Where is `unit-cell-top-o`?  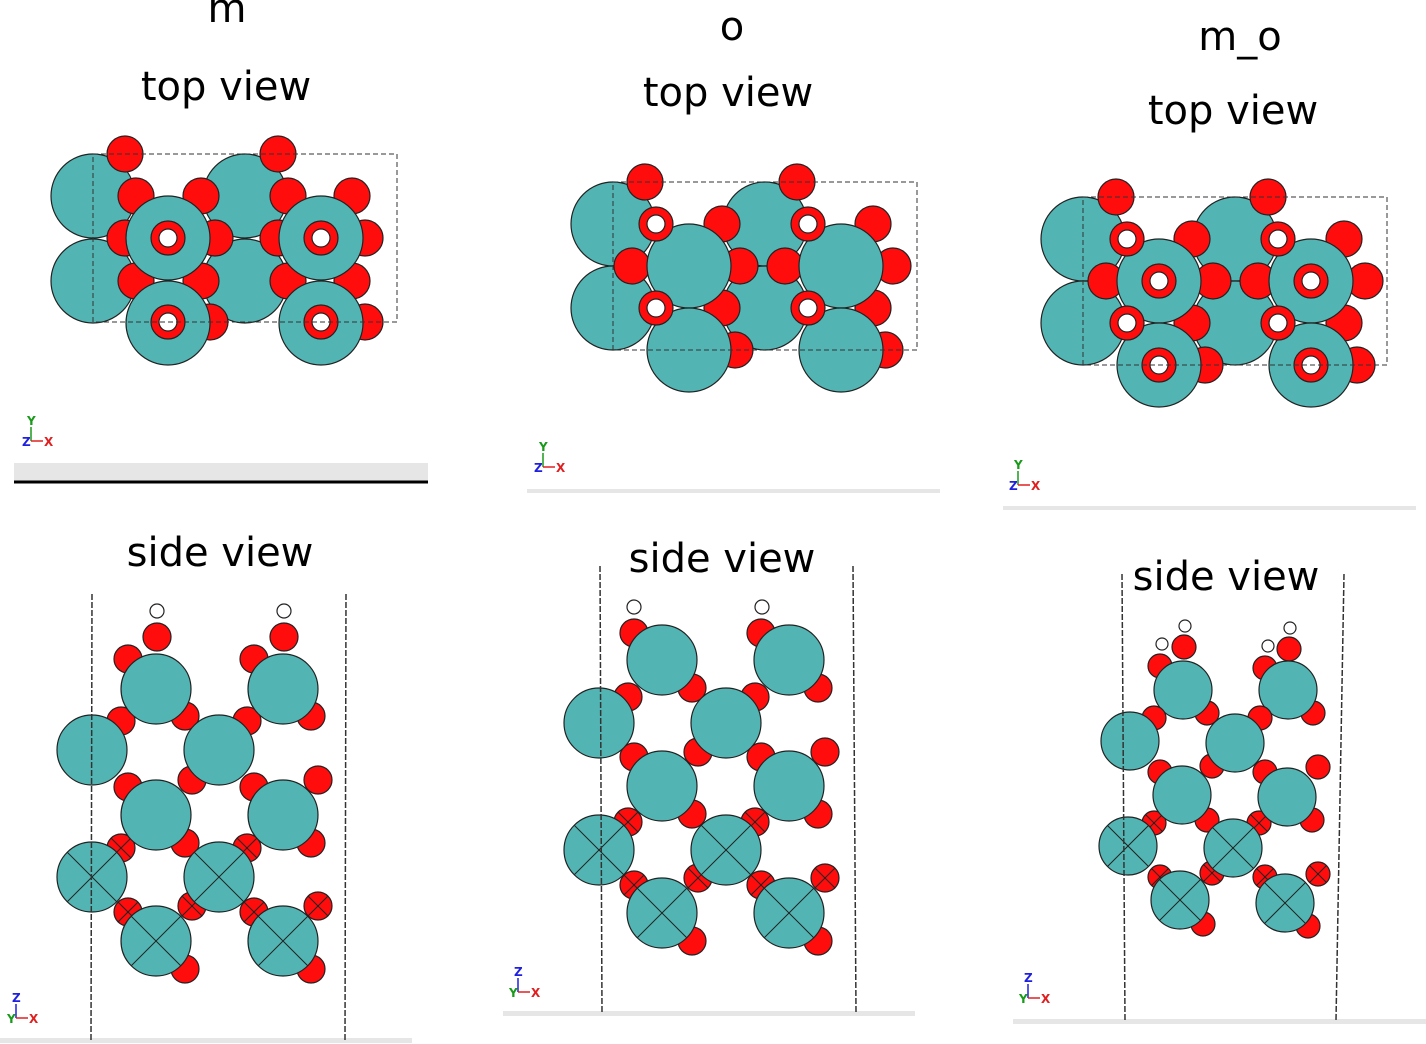 unit-cell-top-o is located at coordinates (765, 266).